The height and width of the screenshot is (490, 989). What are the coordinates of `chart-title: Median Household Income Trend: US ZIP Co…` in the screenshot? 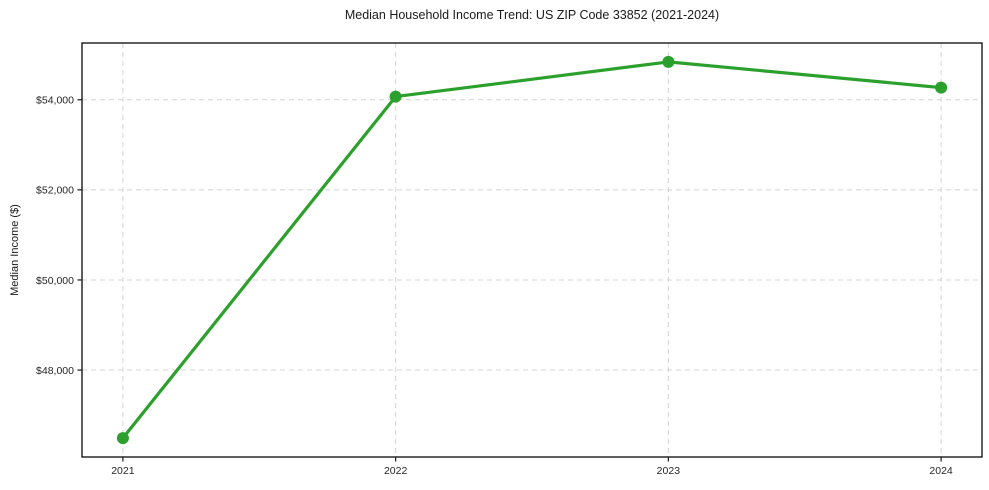 It's located at (532, 15).